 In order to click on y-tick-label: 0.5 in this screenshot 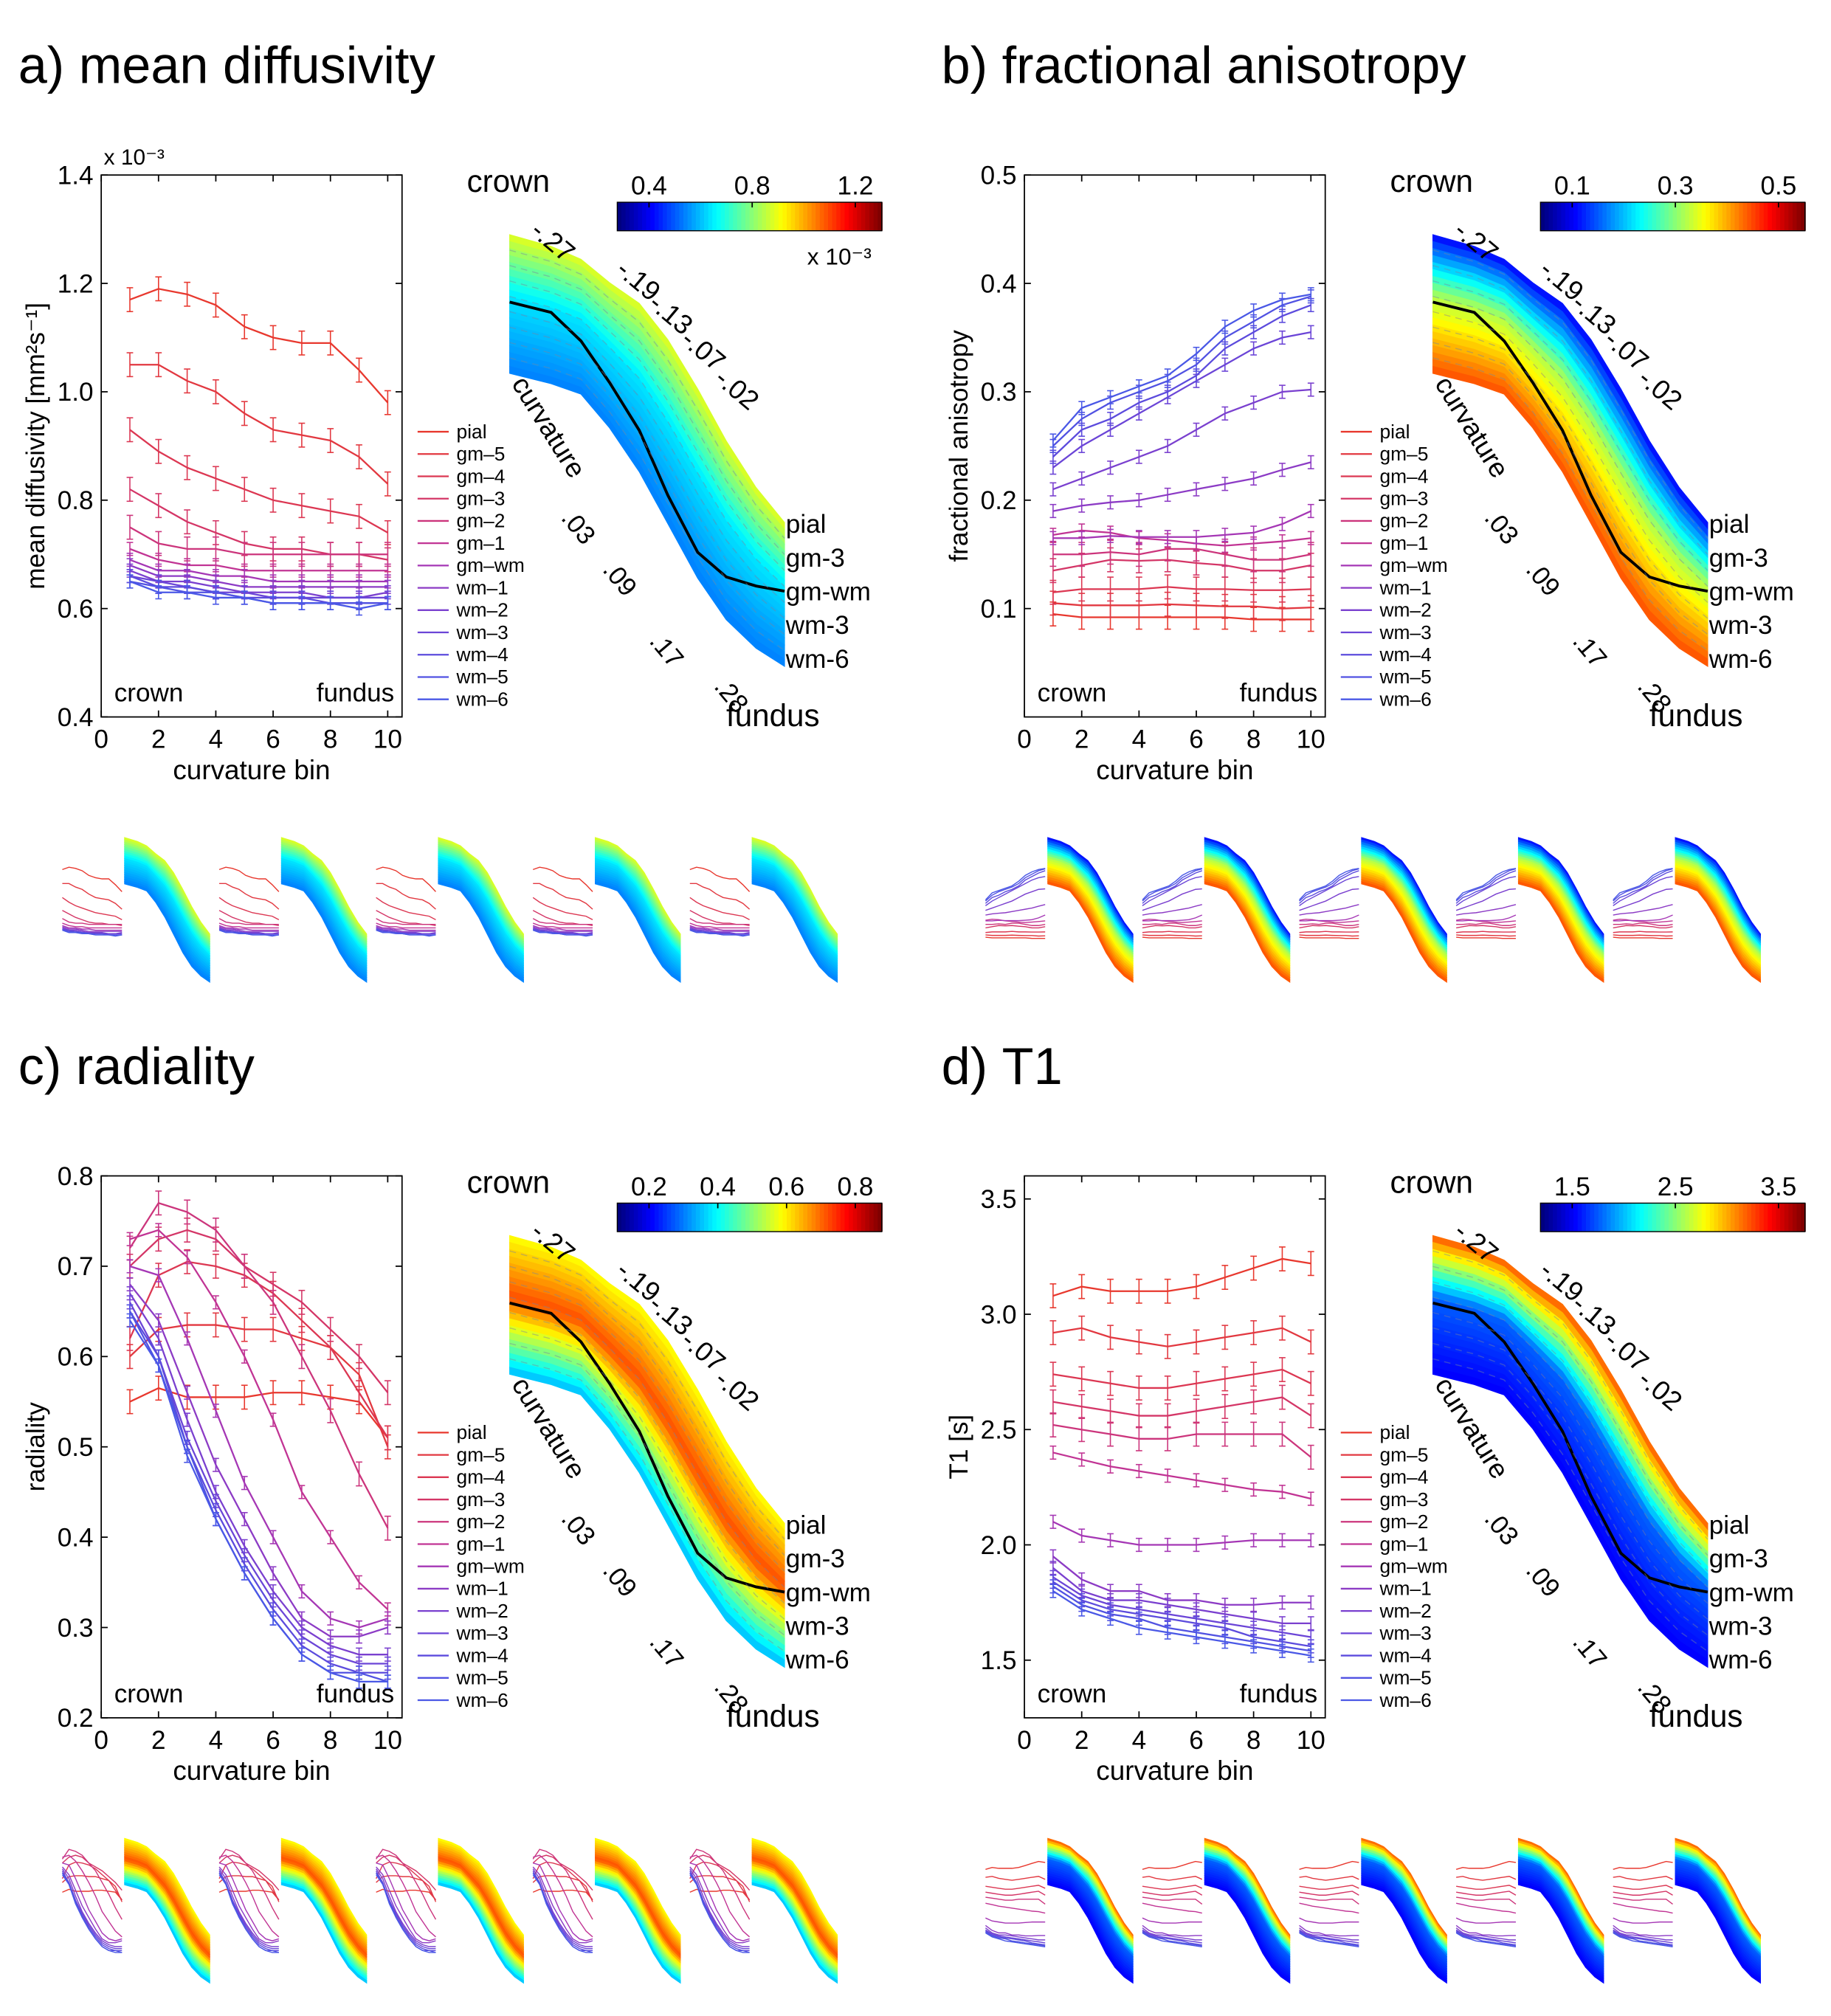, I will do `click(76, 1447)`.